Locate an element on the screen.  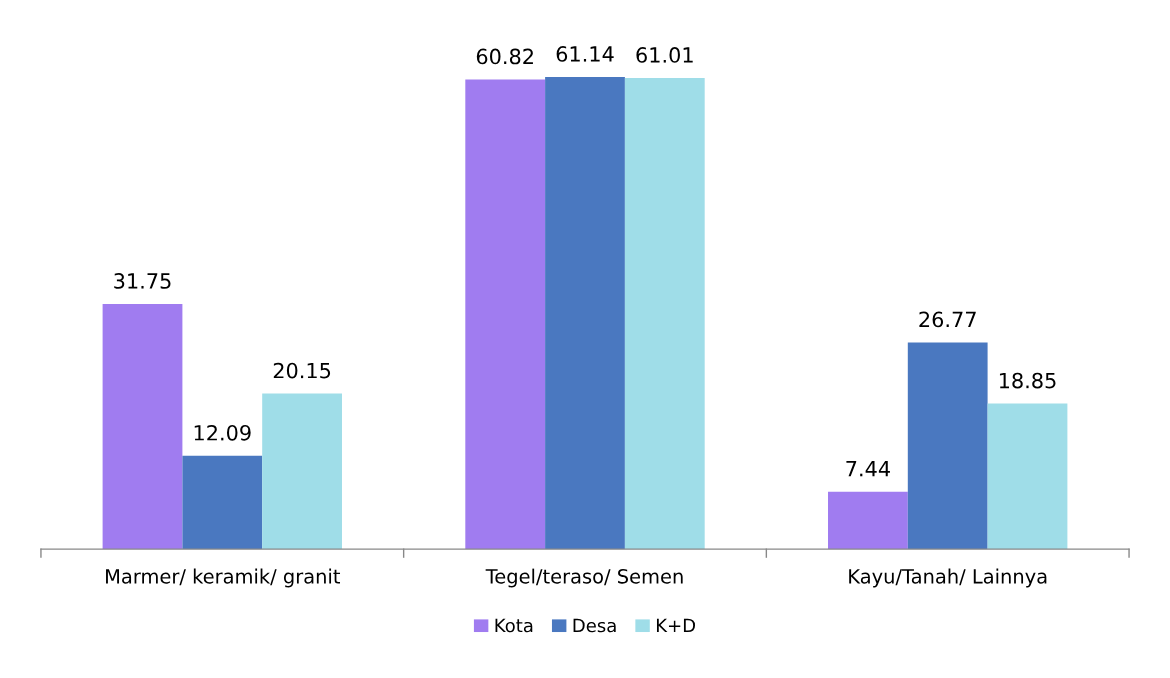
data-label: 61.01 is located at coordinates (664, 55).